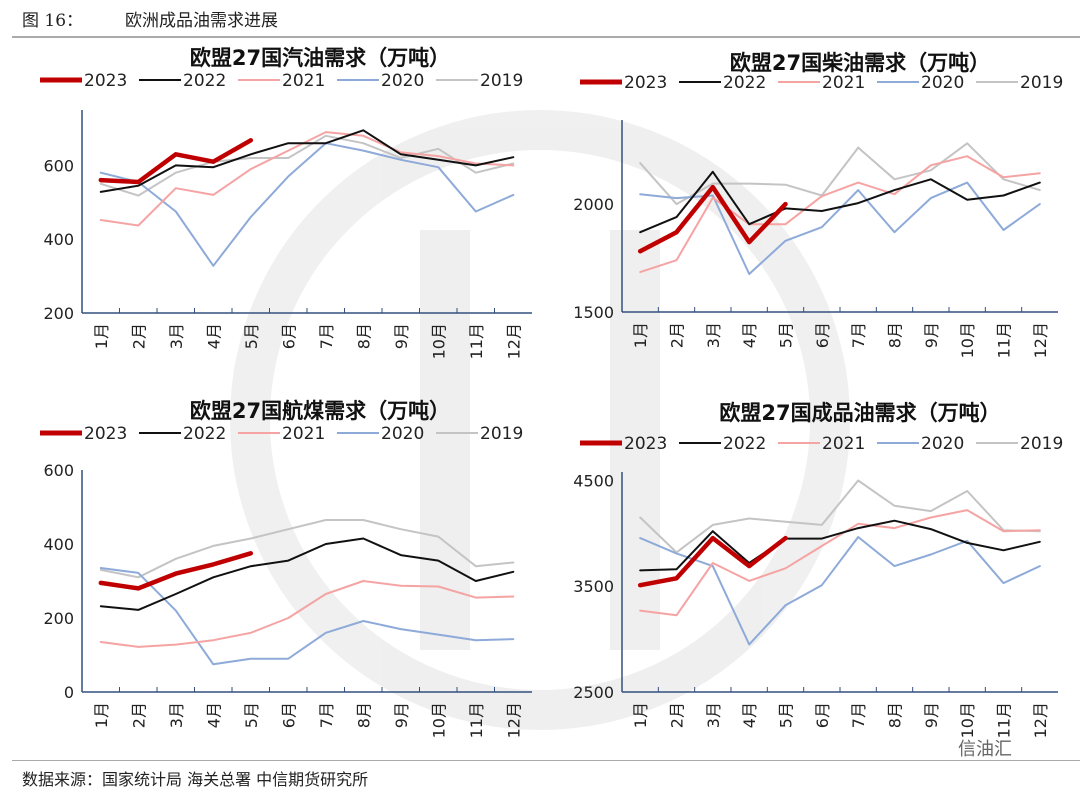 The image size is (1080, 798). What do you see at coordinates (69, 692) in the screenshot?
I see `y-tick-label: 0` at bounding box center [69, 692].